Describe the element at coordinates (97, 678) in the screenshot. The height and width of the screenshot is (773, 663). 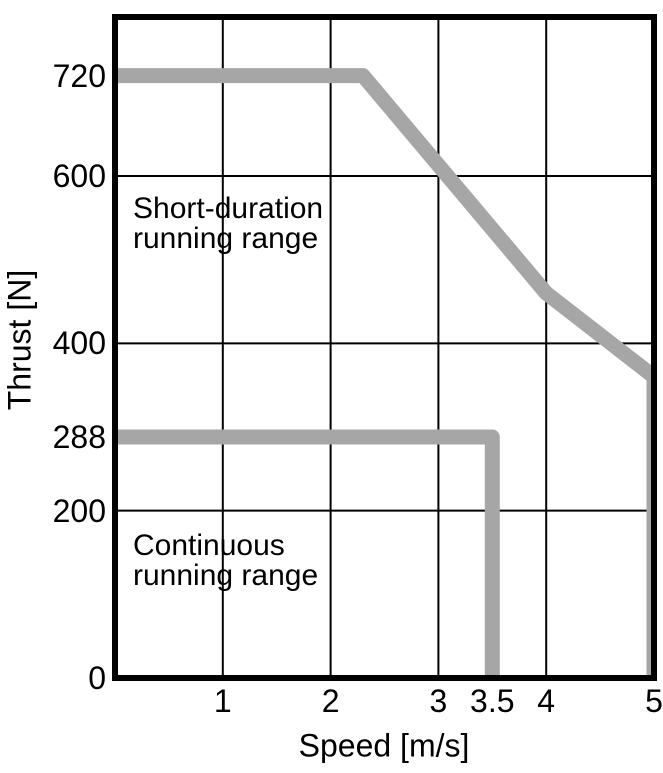
I see `y-tick-label: 0` at that location.